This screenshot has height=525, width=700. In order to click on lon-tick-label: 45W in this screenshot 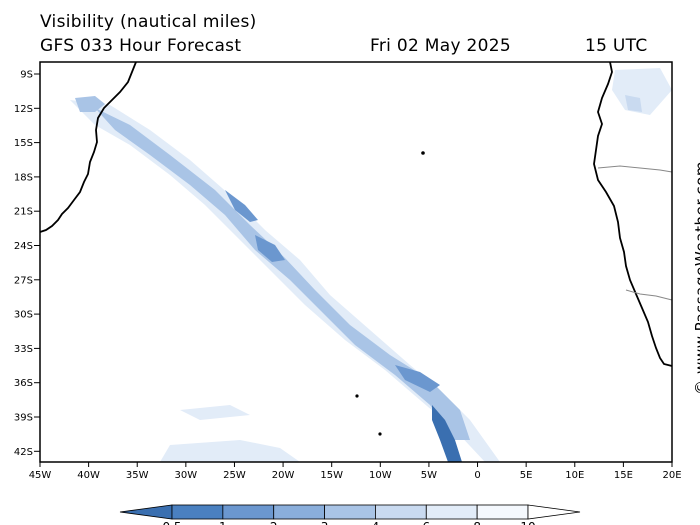, I will do `click(40, 475)`.